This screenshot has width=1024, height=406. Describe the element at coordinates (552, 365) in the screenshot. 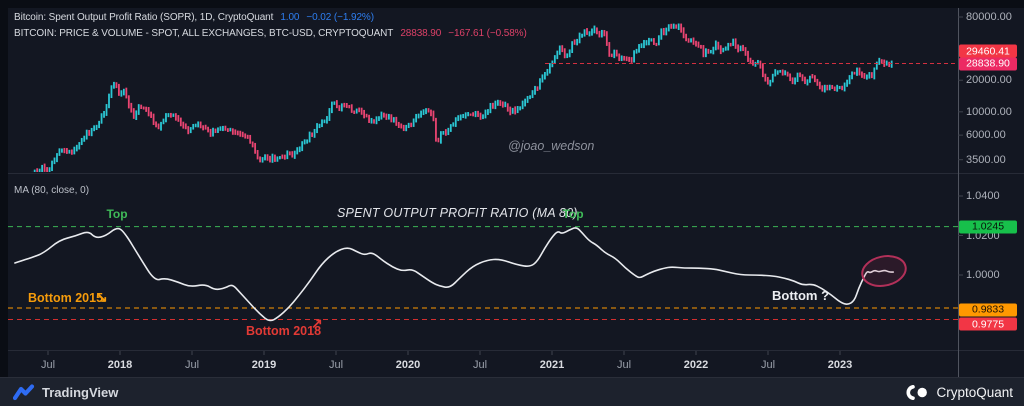

I see `x-label-year: 2021` at that location.